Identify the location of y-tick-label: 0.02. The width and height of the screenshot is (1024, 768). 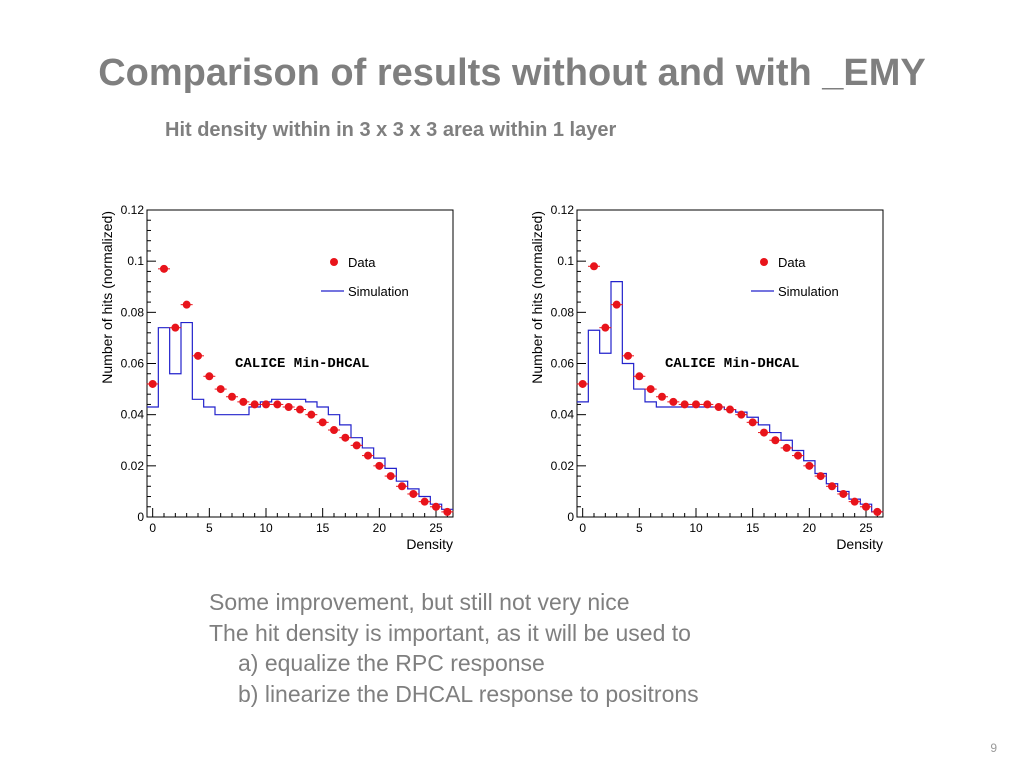
(133, 466).